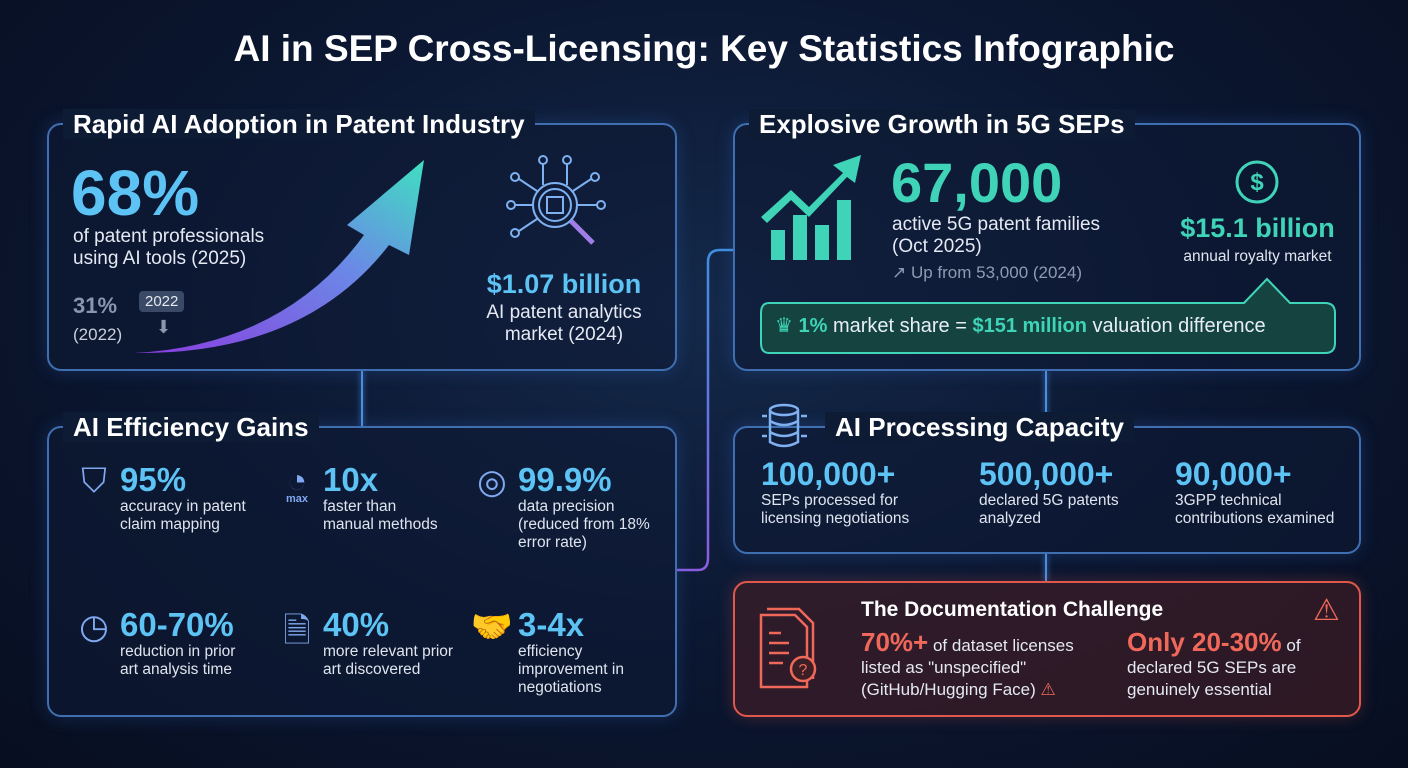 Image resolution: width=1408 pixels, height=768 pixels. What do you see at coordinates (584, 524) in the screenshot?
I see `efficiency-stat-desc: (reduced from 18%` at bounding box center [584, 524].